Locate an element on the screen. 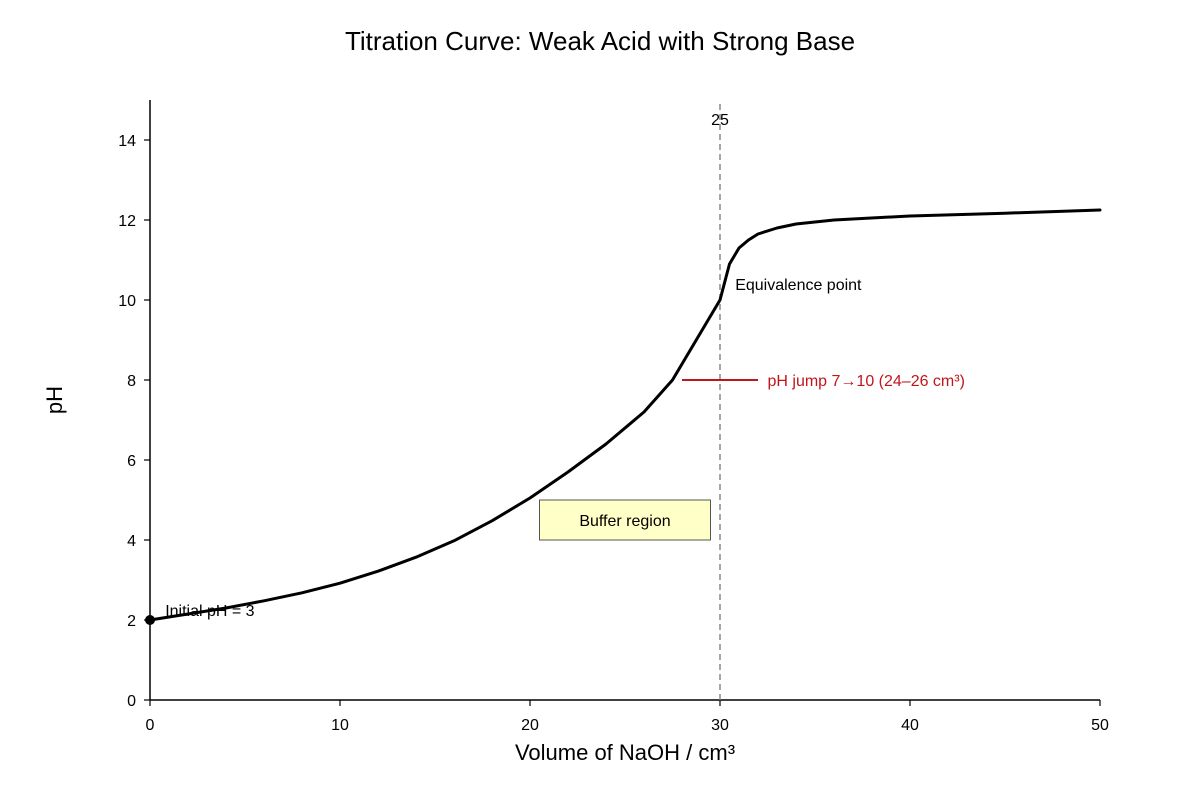  x-tick-label: 40 is located at coordinates (910, 725).